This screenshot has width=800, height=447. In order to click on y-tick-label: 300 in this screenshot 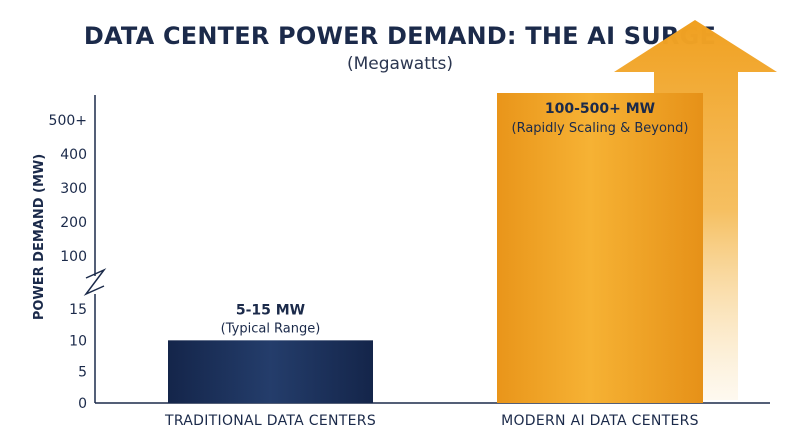, I will do `click(73, 189)`.